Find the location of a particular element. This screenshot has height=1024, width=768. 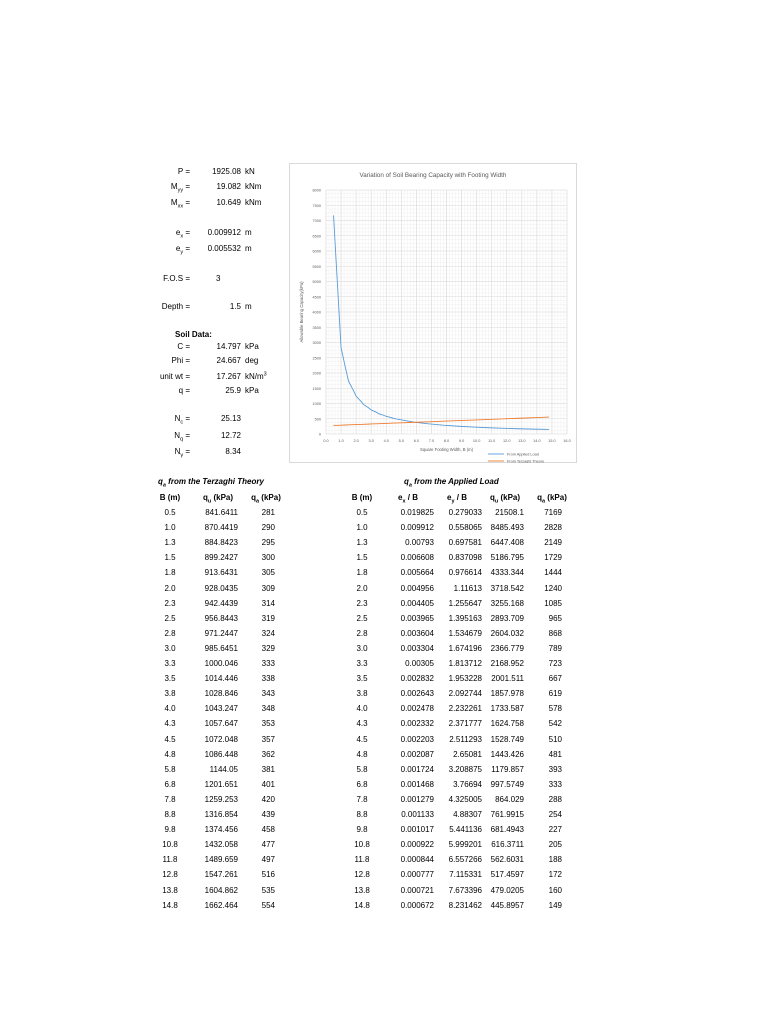

applied-cell: 1857.978 is located at coordinates (507, 694).